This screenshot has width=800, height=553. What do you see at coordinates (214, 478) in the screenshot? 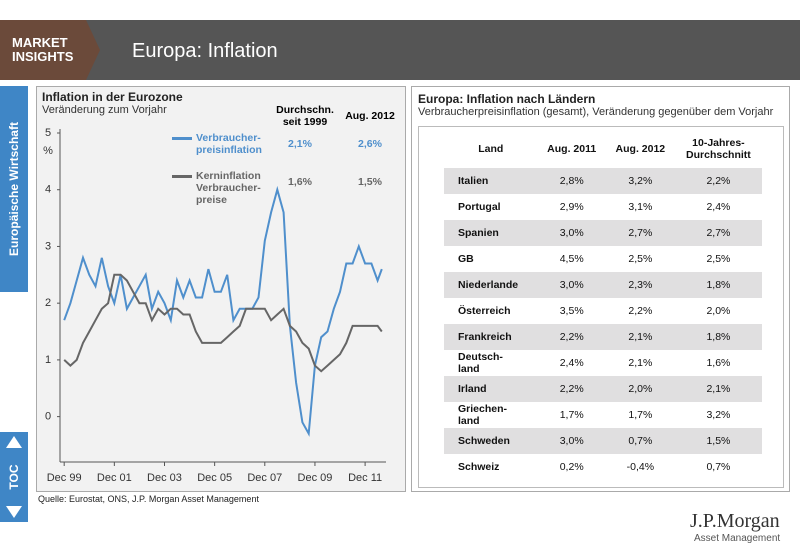
I see `x-tick-label: Dec 05` at bounding box center [214, 478].